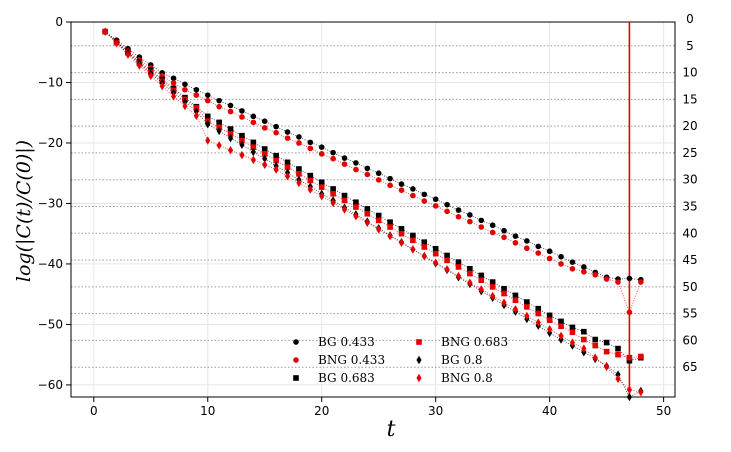 Image resolution: width=731 pixels, height=452 pixels. Describe the element at coordinates (549, 411) in the screenshot. I see `x-tick-label: 40` at that location.